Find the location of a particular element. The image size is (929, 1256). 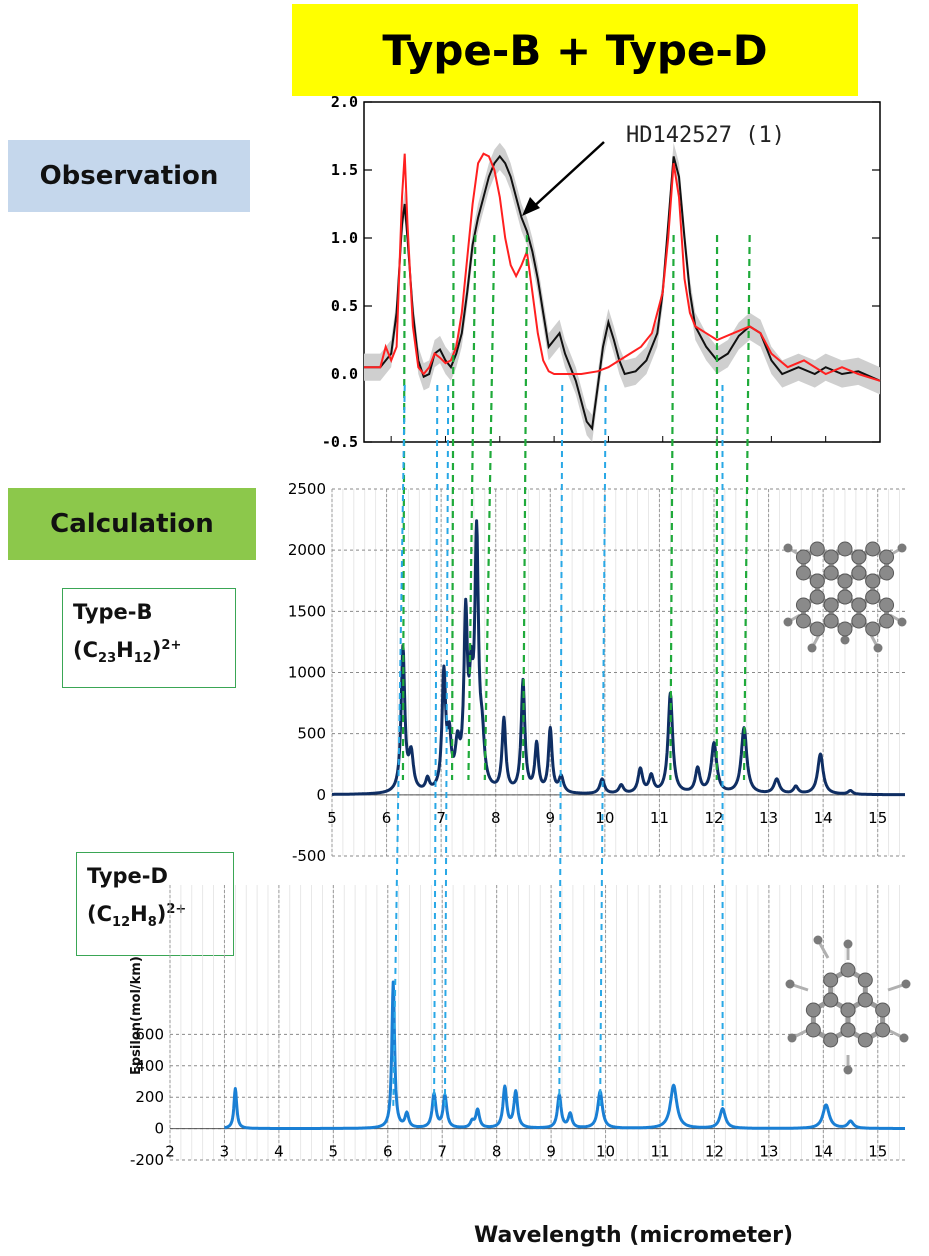

type-d-x-tick-label: 12 is located at coordinates (714, 1152).